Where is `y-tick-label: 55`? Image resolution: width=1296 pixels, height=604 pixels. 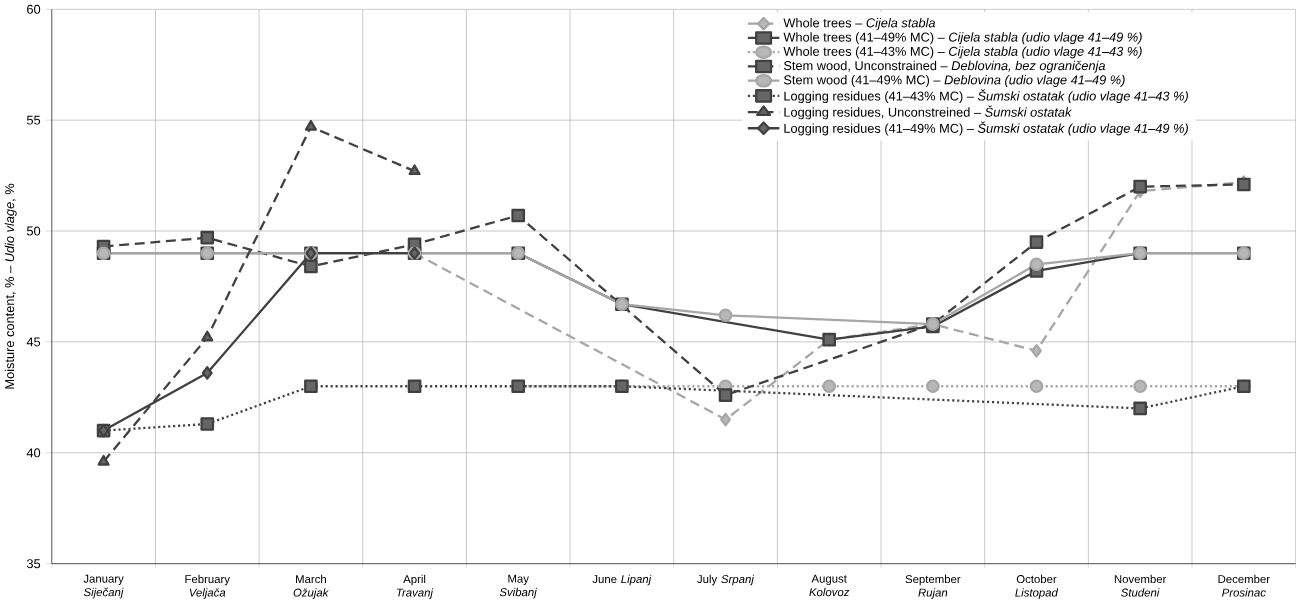 y-tick-label: 55 is located at coordinates (33, 120).